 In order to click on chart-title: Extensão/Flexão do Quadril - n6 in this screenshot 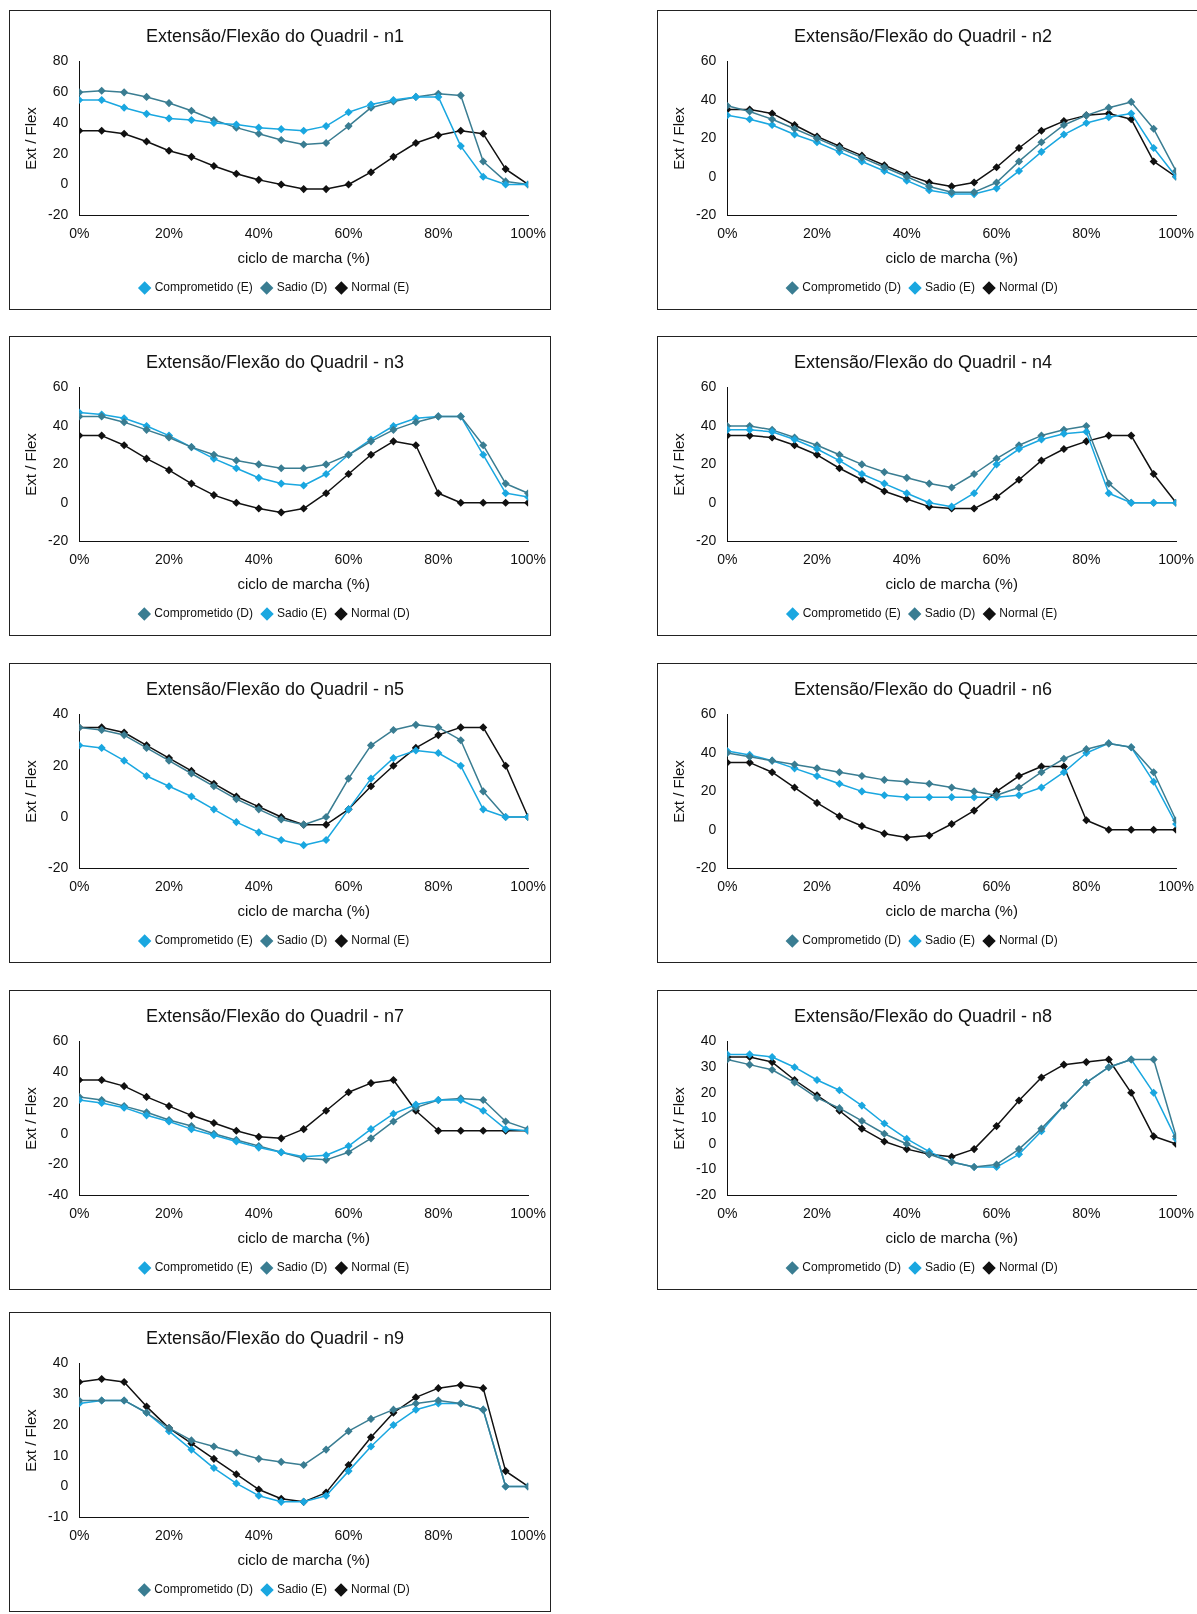, I will do `click(923, 688)`.